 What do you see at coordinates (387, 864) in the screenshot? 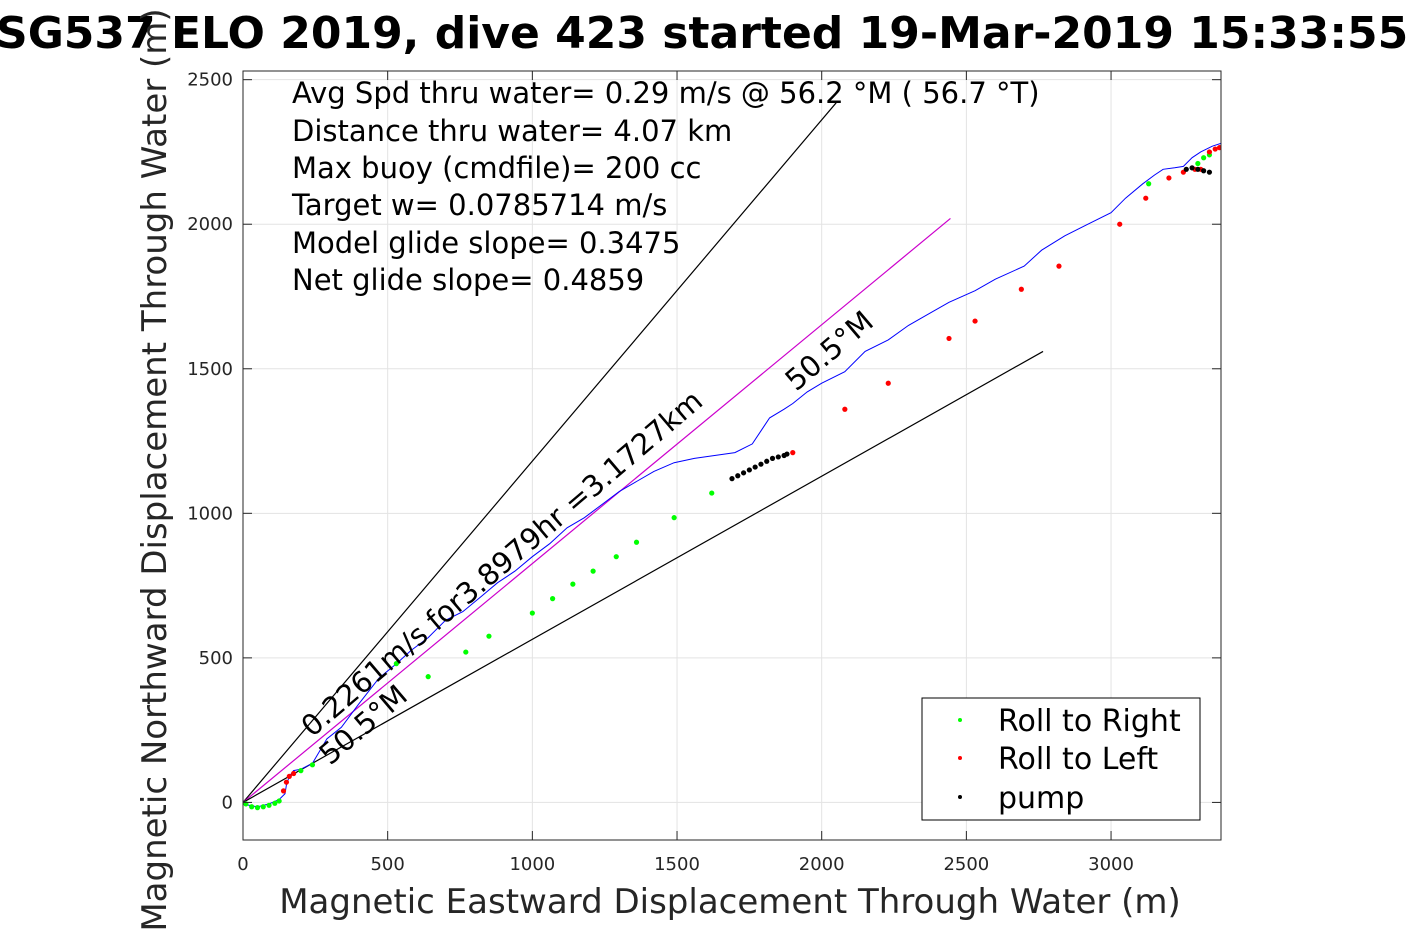
I see `x-tick-label-1: 500` at bounding box center [387, 864].